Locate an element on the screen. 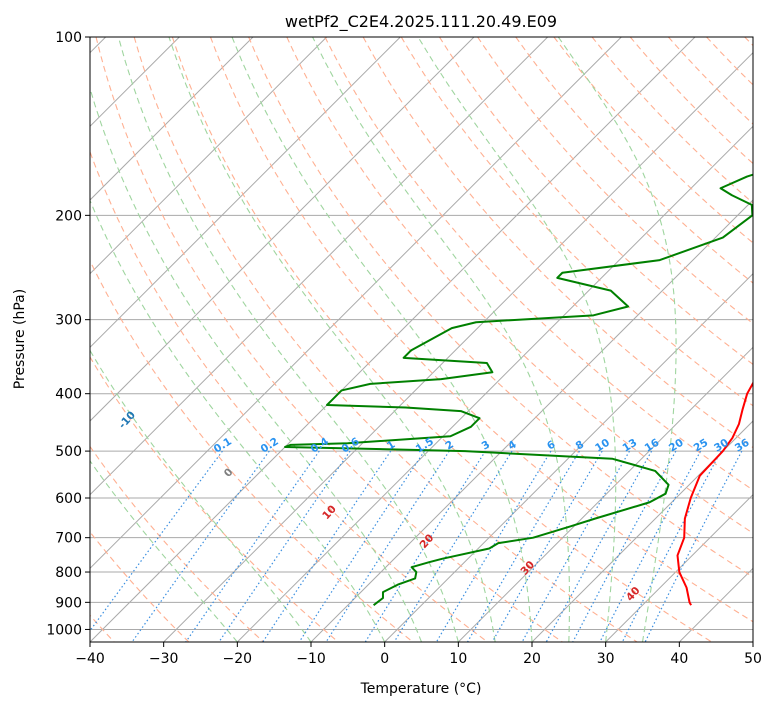  y-tick-label: 400 is located at coordinates (68, 395).